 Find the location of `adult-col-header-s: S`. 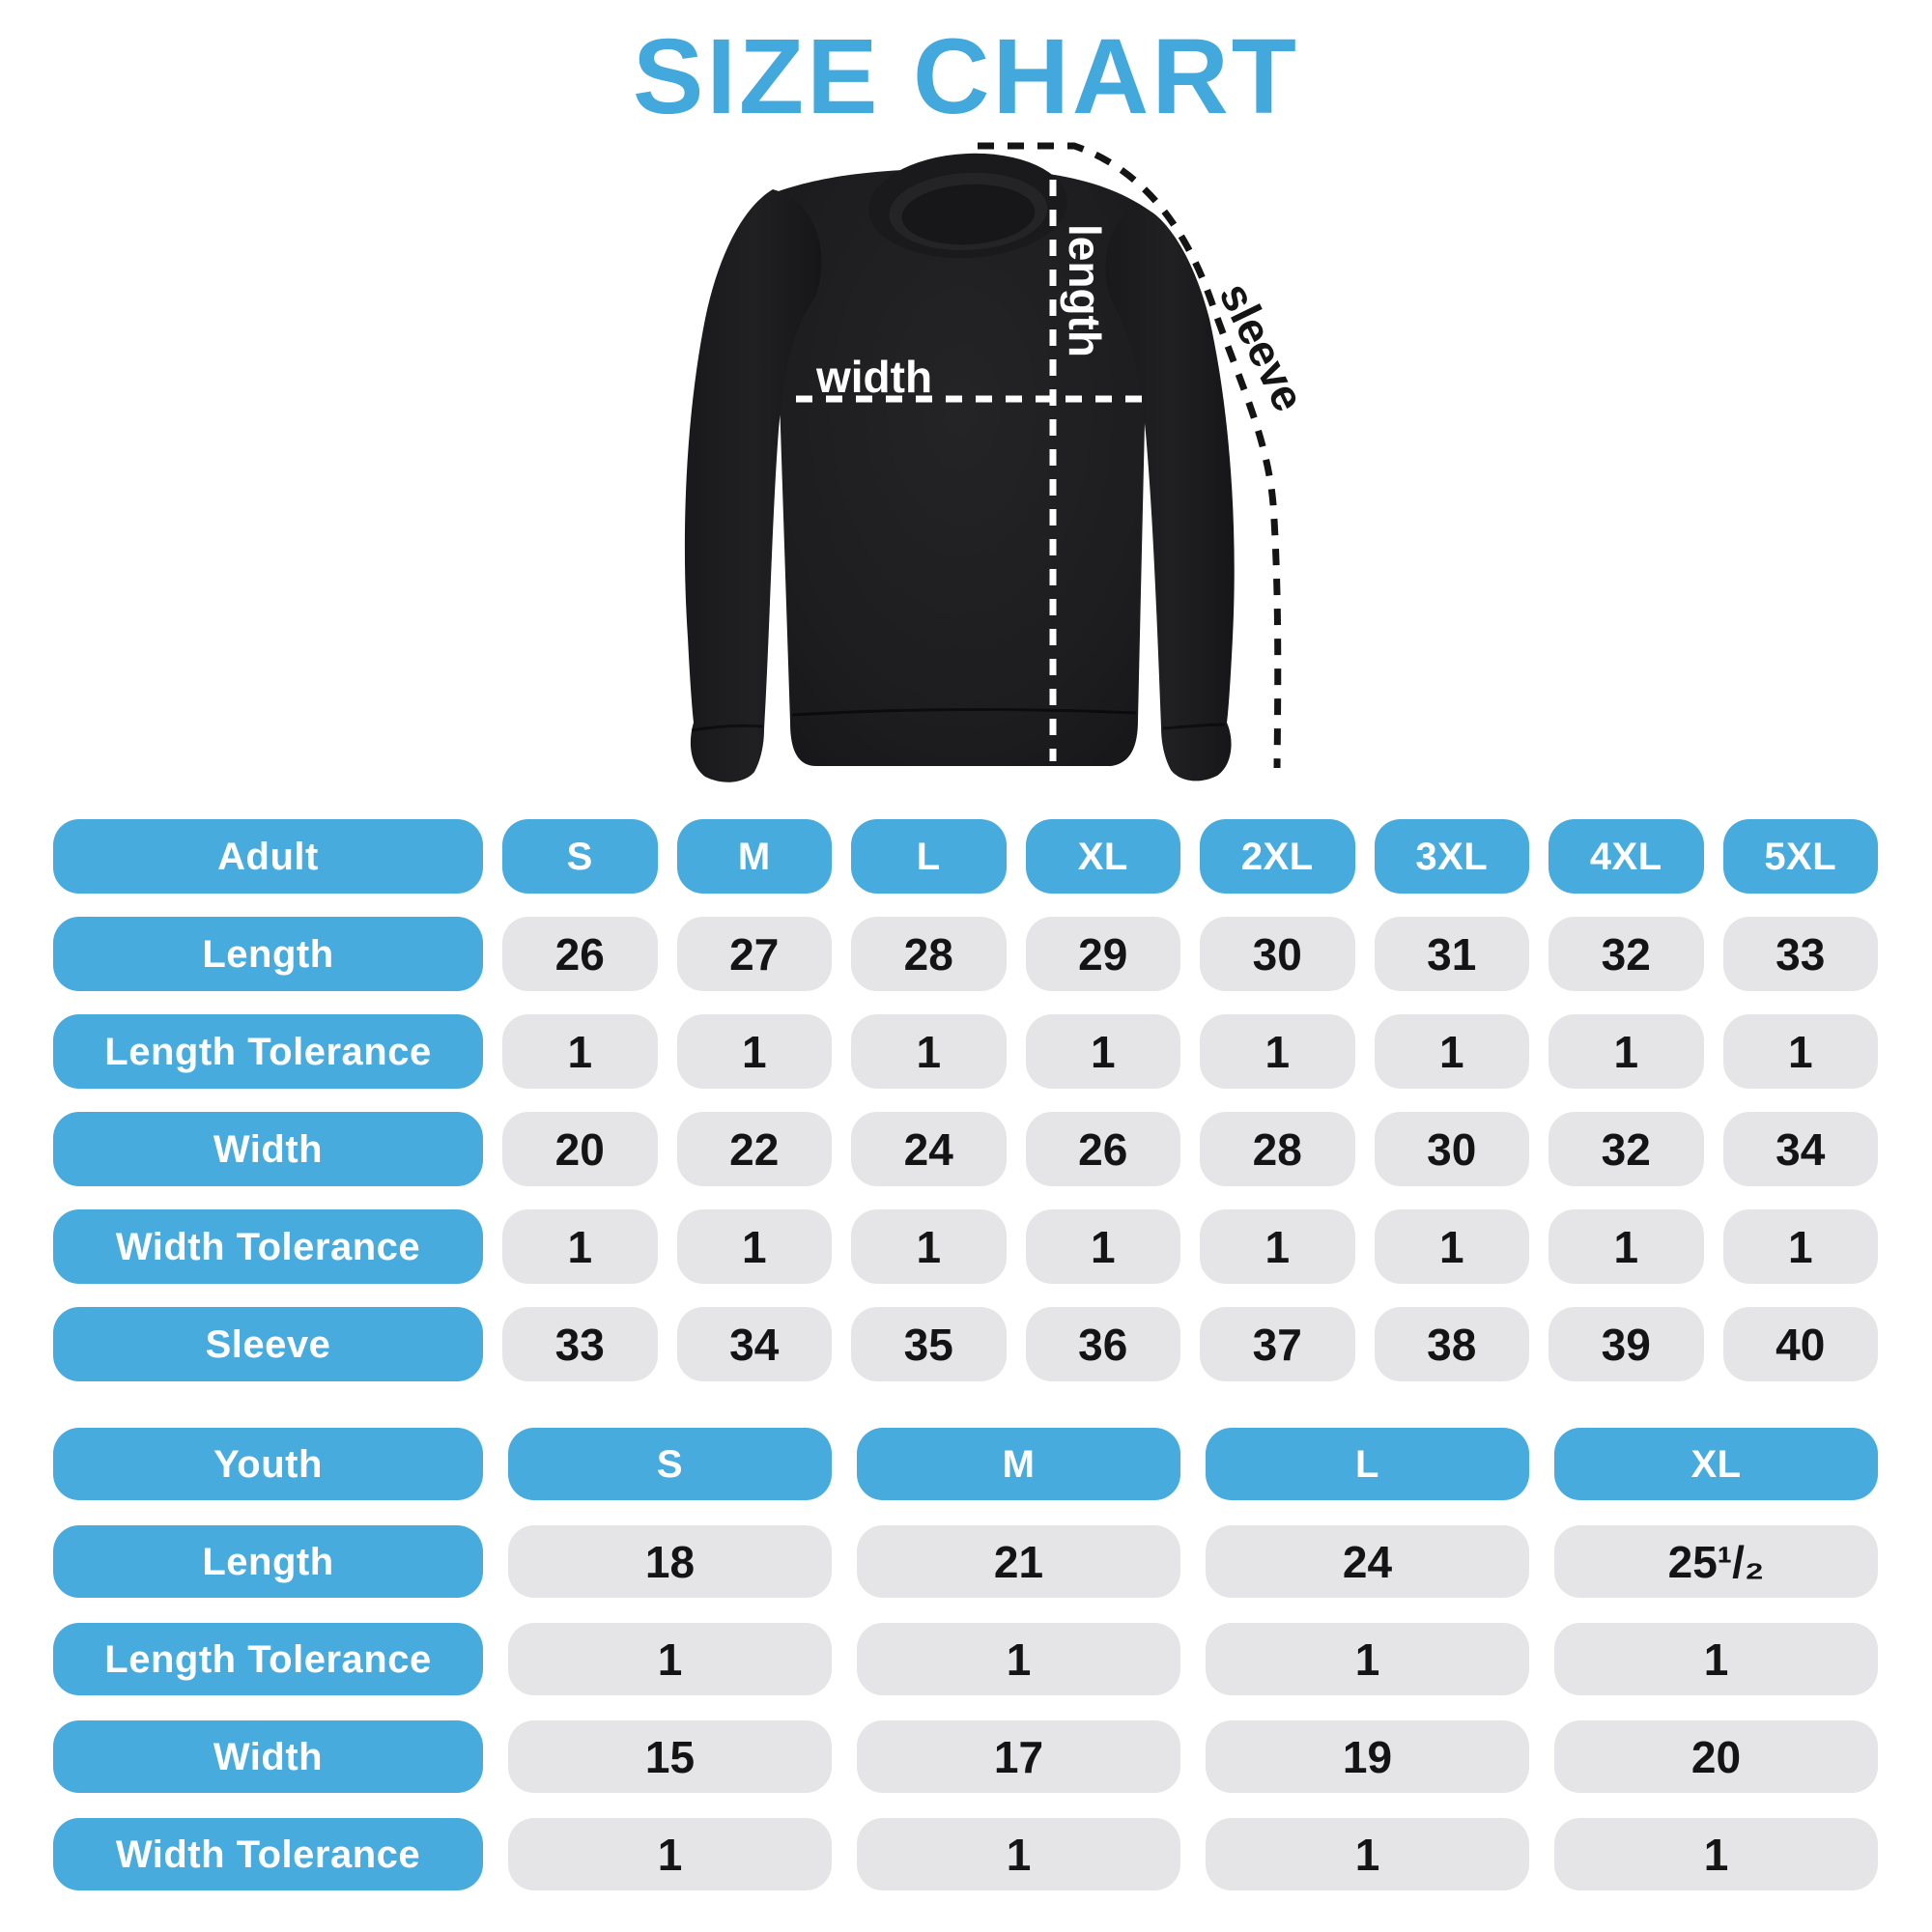

adult-col-header-s: S is located at coordinates (580, 856).